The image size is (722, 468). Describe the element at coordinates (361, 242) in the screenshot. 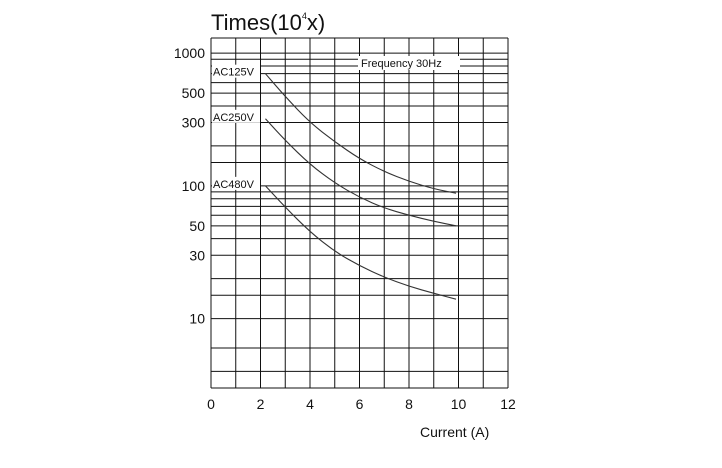

I see `series-line-ac480v` at that location.